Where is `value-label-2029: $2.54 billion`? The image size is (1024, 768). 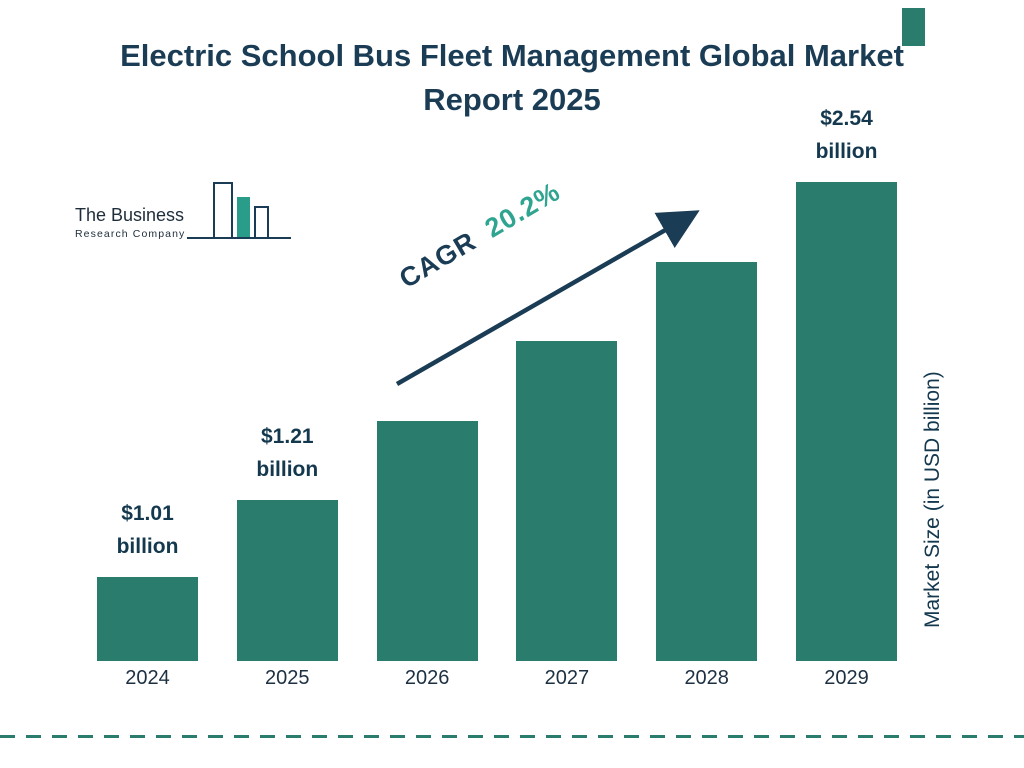
value-label-2029: $2.54 billion is located at coordinates (847, 135).